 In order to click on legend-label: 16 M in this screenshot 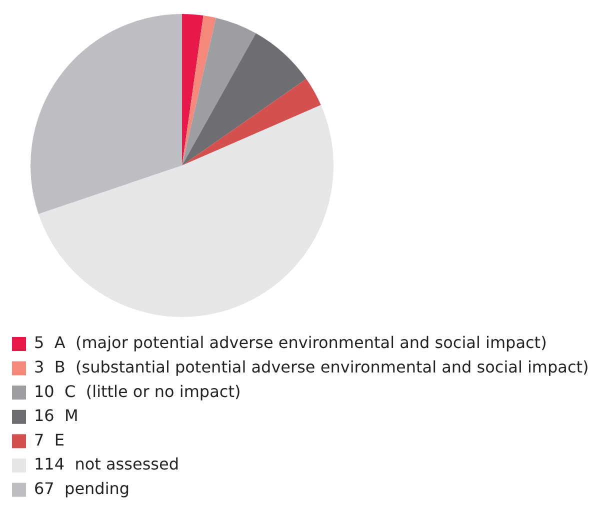, I will do `click(56, 416)`.